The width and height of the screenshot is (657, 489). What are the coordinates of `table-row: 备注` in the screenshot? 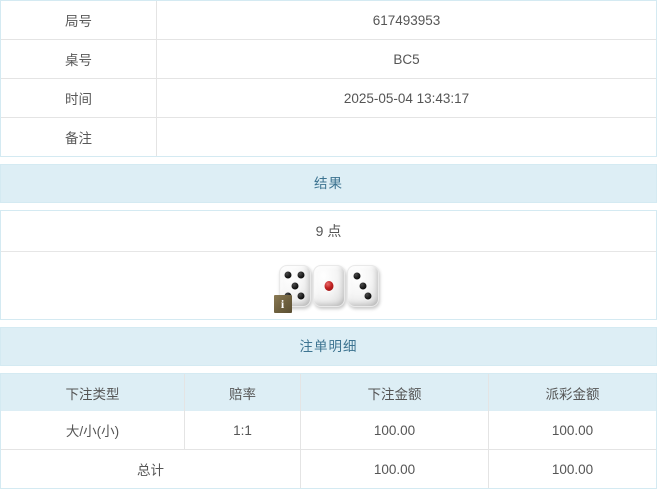 It's located at (328, 136).